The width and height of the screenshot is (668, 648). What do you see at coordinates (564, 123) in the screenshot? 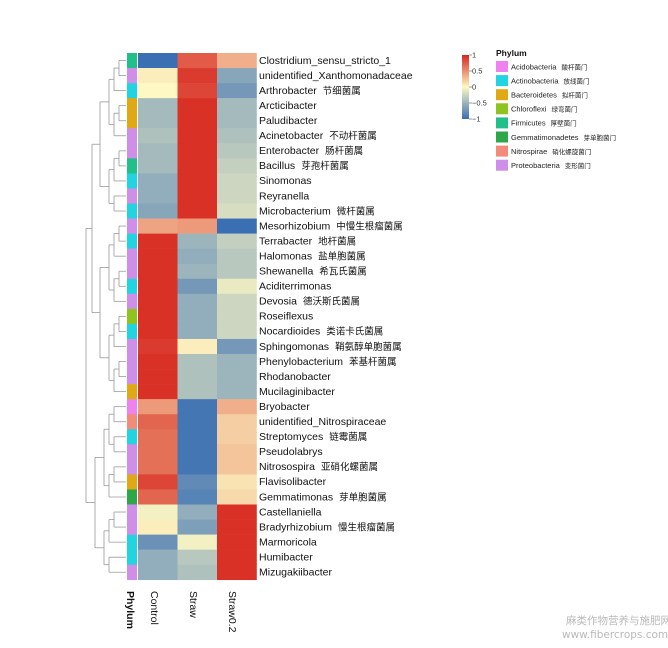
I see `legend-item-cn: 厚壁菌门` at bounding box center [564, 123].